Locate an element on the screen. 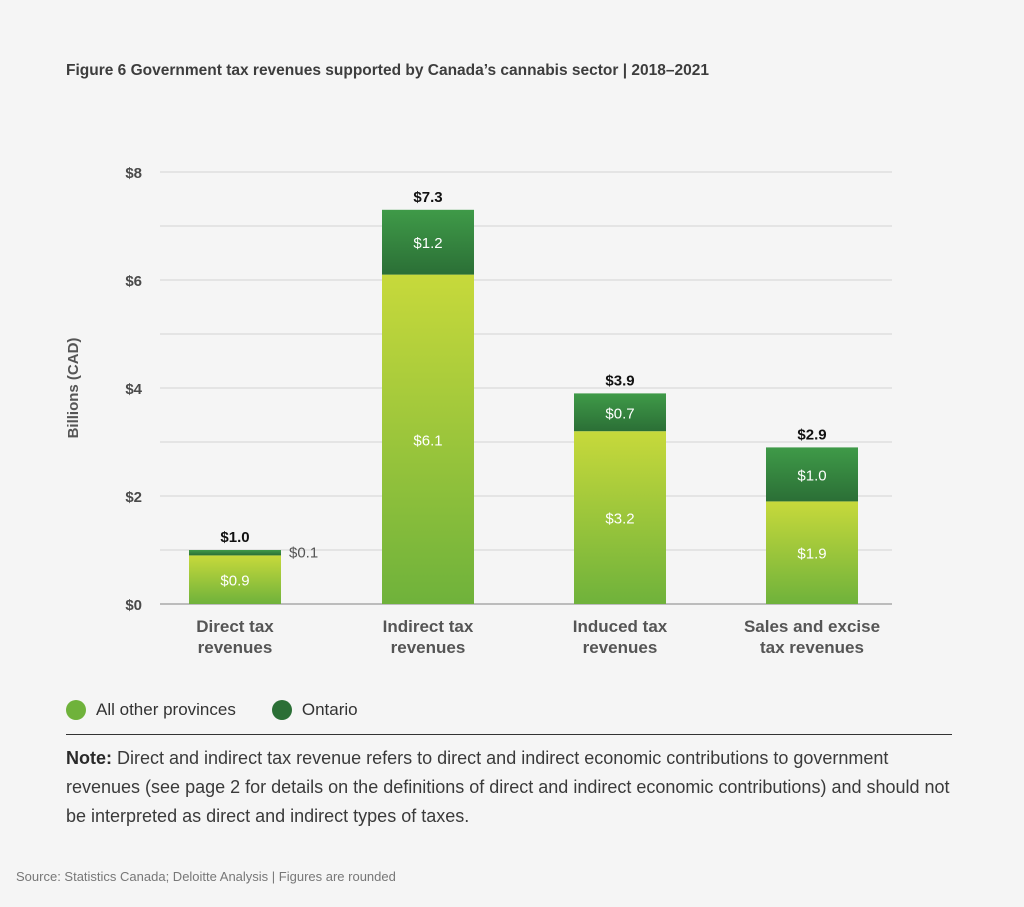 The image size is (1024, 907). y-tick-label: $6 is located at coordinates (133, 281).